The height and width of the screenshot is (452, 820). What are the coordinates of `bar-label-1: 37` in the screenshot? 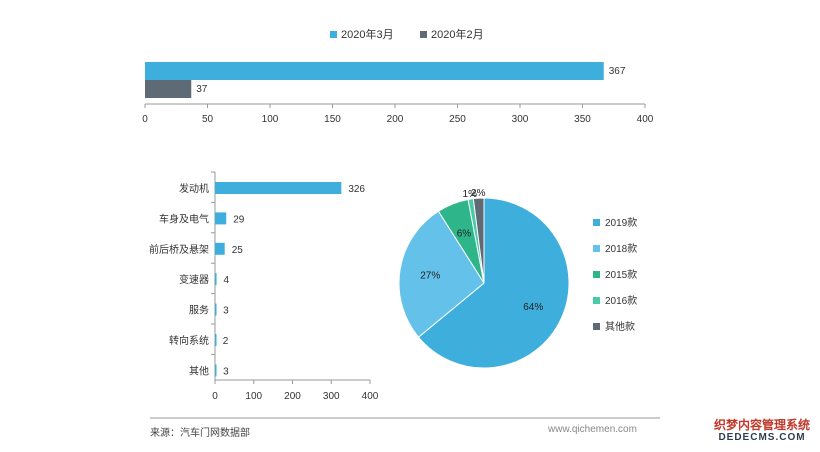 It's located at (202, 89).